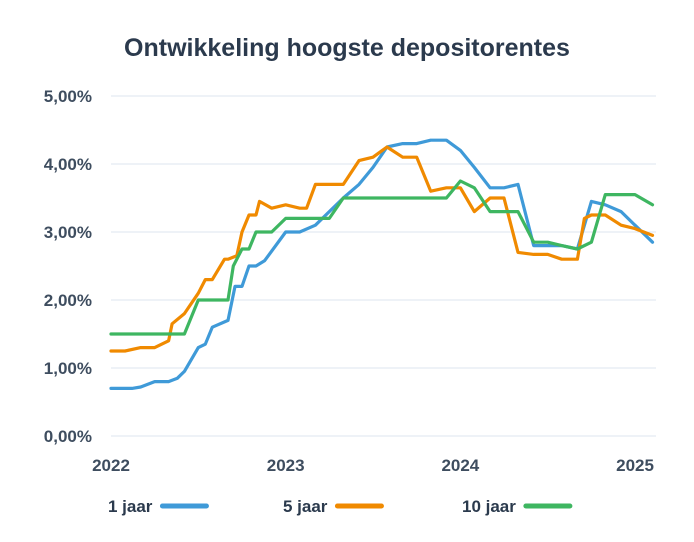  Describe the element at coordinates (68, 266) in the screenshot. I see `y-axis-ticks: 0,00% 1,00% 2,00% 3,00% 4,00% 5,00%` at that location.